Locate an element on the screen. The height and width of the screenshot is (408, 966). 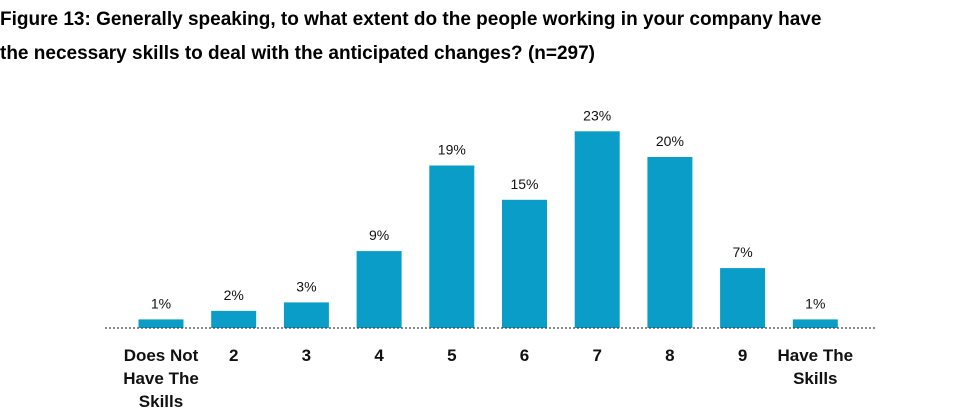
value-label-3: 3% is located at coordinates (306, 286).